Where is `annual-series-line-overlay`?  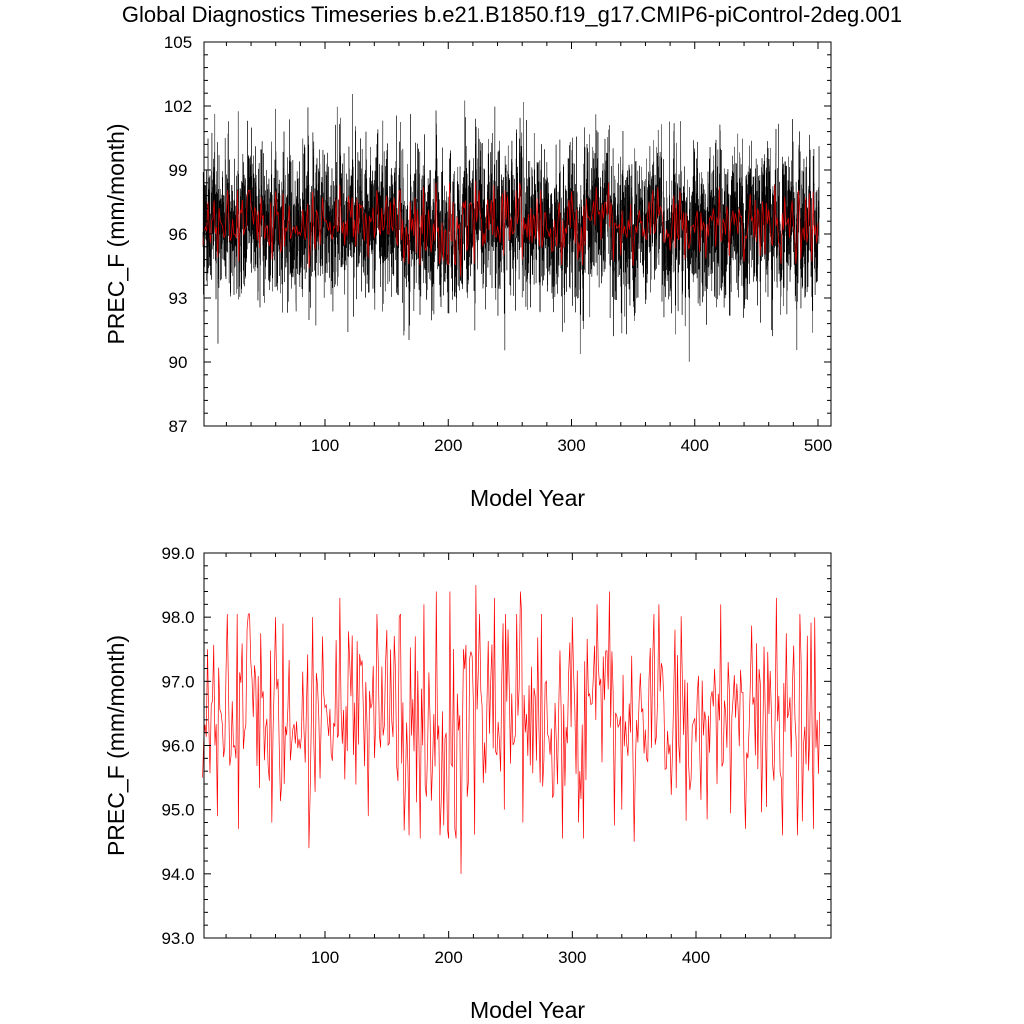
annual-series-line-overlay is located at coordinates (510, 228).